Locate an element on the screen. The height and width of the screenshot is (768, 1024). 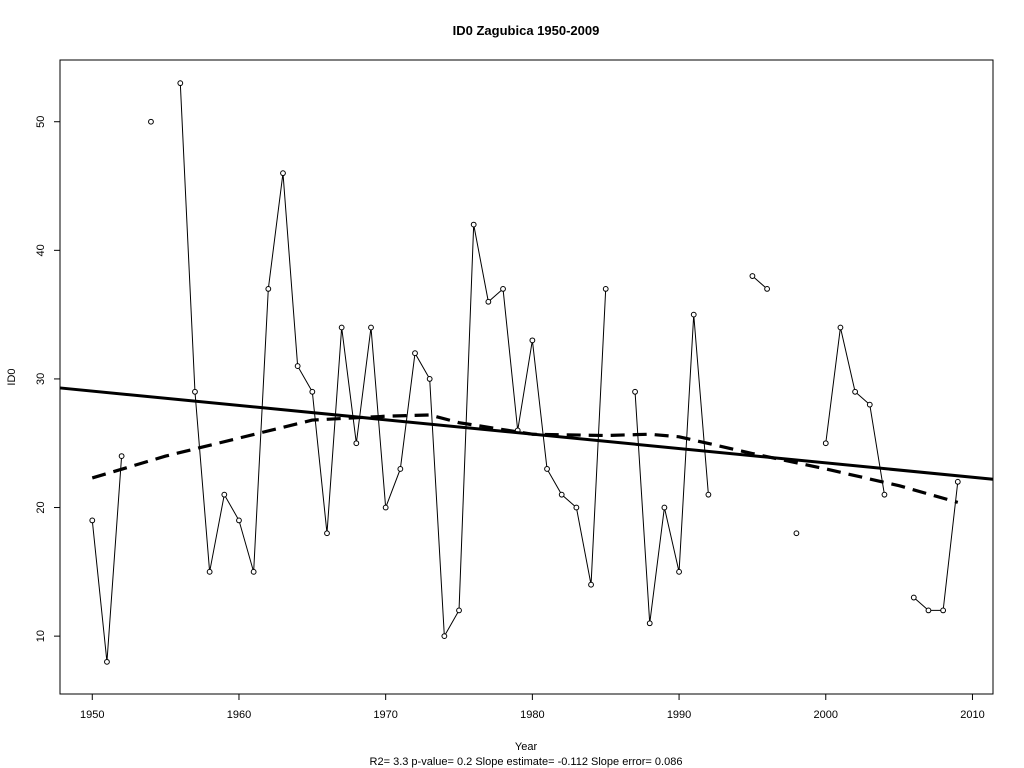
y-axis-label: ID0 is located at coordinates (12, 376).